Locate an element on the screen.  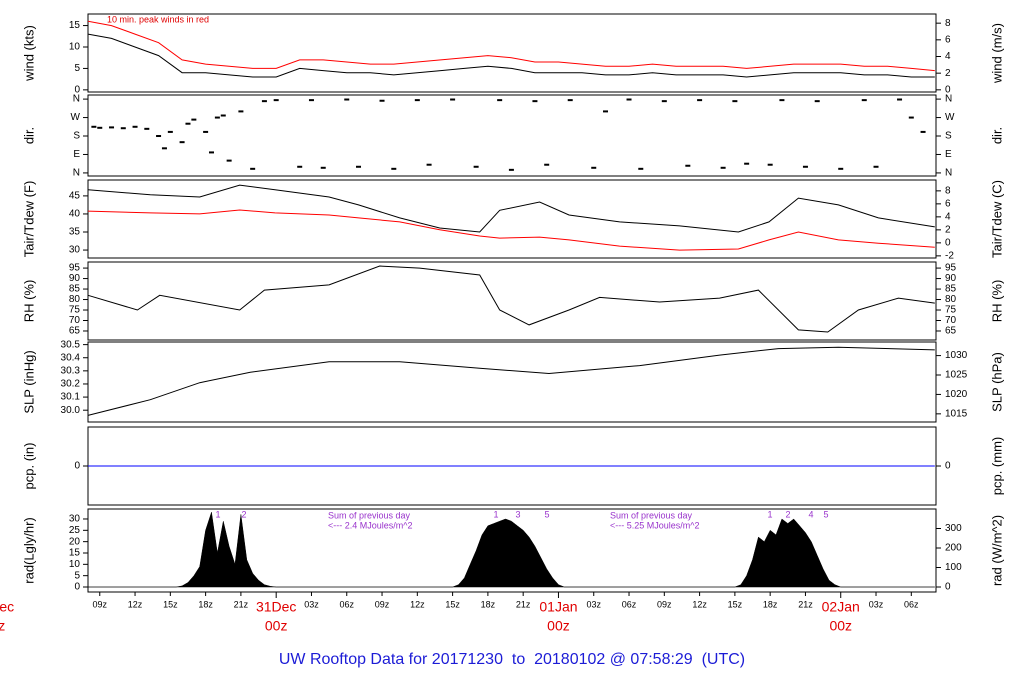
y-axis-label: wind (kts) is located at coordinates (28, 53).